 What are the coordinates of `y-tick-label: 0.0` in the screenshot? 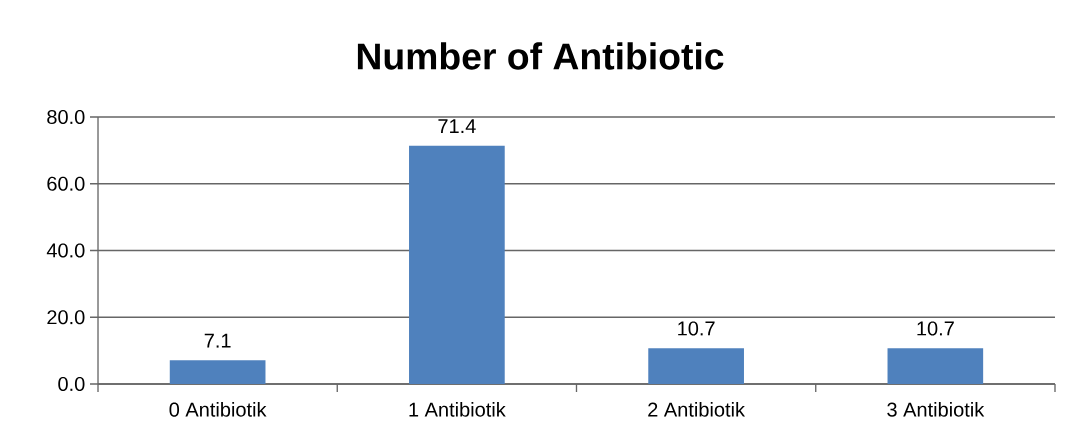 It's located at (71, 384).